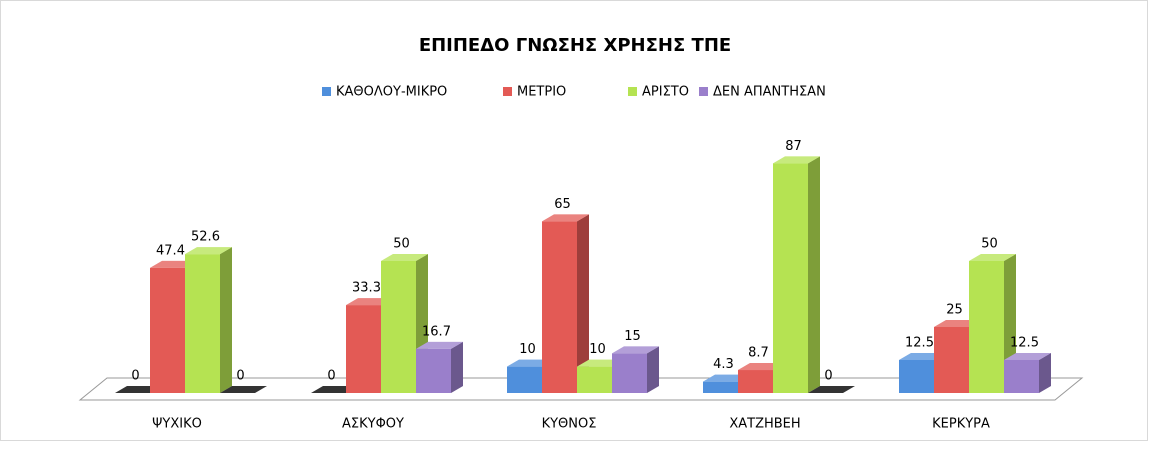 The height and width of the screenshot is (451, 1151). I want to click on data-label: 8.7, so click(758, 353).